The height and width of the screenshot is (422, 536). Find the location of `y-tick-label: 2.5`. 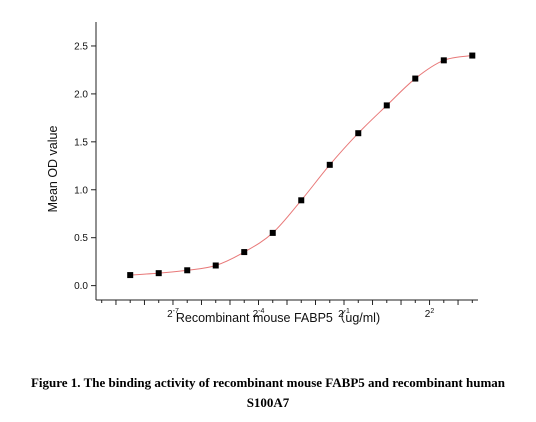

y-tick-label: 2.5 is located at coordinates (81, 46).